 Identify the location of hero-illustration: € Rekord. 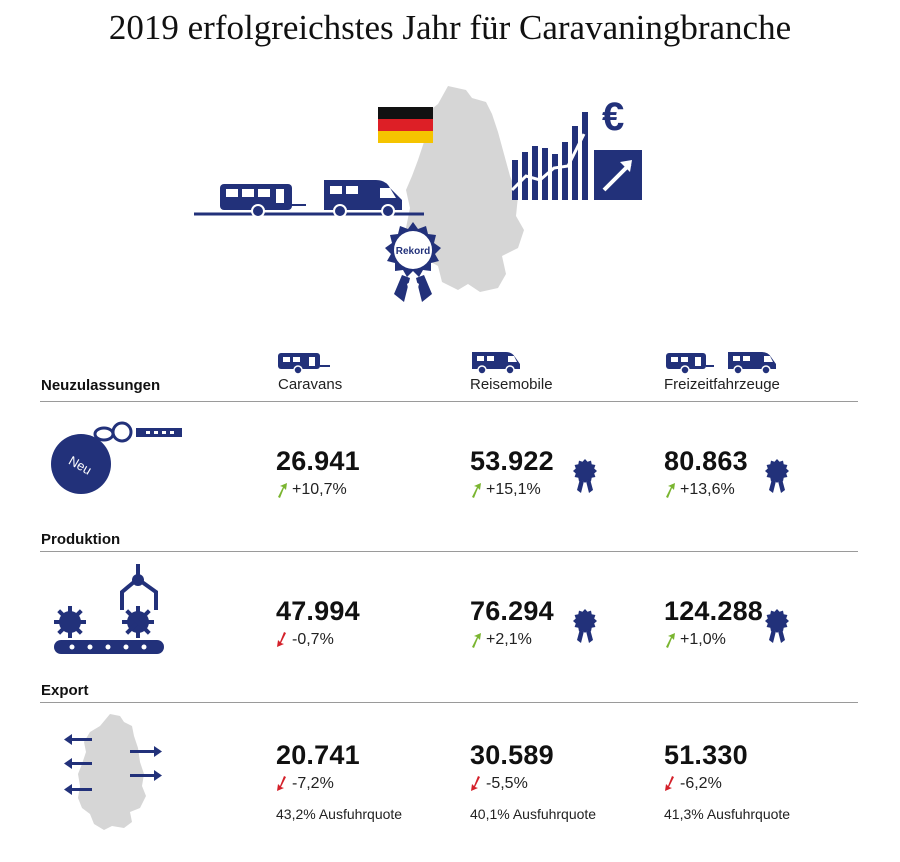
(418, 196).